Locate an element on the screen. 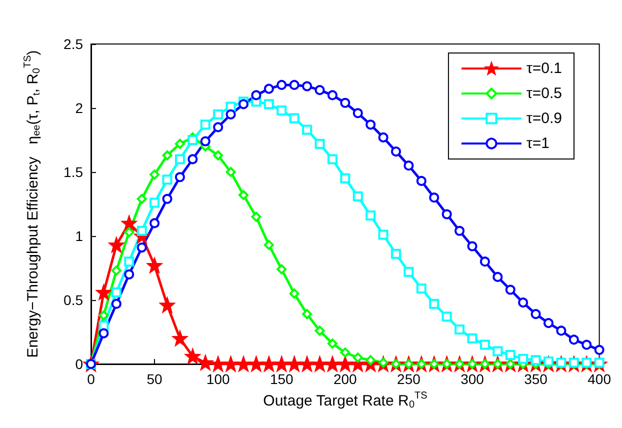 Image resolution: width=622 pixels, height=428 pixels. x-tick-label: 400 is located at coordinates (600, 379).